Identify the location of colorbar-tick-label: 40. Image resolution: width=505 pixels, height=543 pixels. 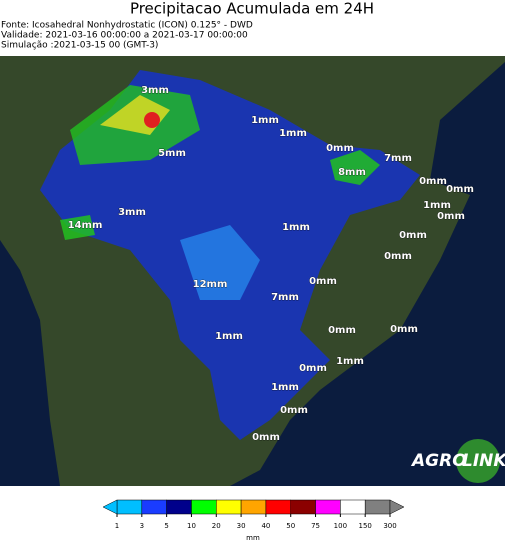
(265, 526).